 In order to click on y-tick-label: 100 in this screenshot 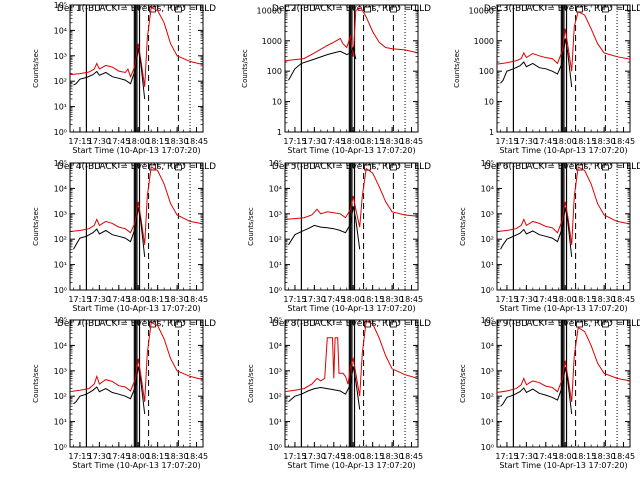, I will do `click(274, 71)`.